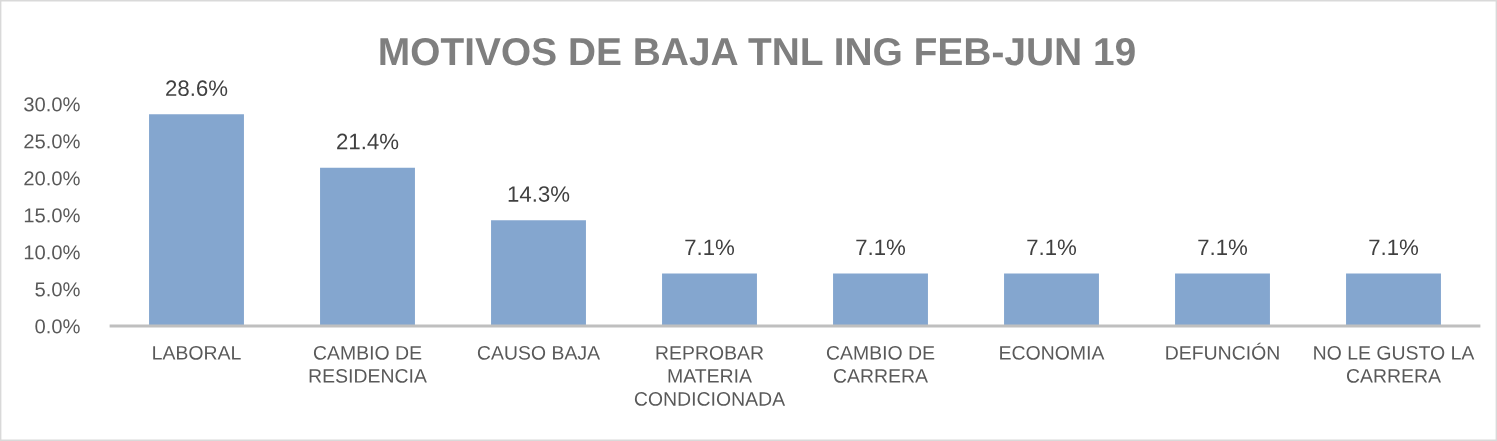 The height and width of the screenshot is (441, 1497). What do you see at coordinates (197, 352) in the screenshot?
I see `x-tick-label: LABORAL` at bounding box center [197, 352].